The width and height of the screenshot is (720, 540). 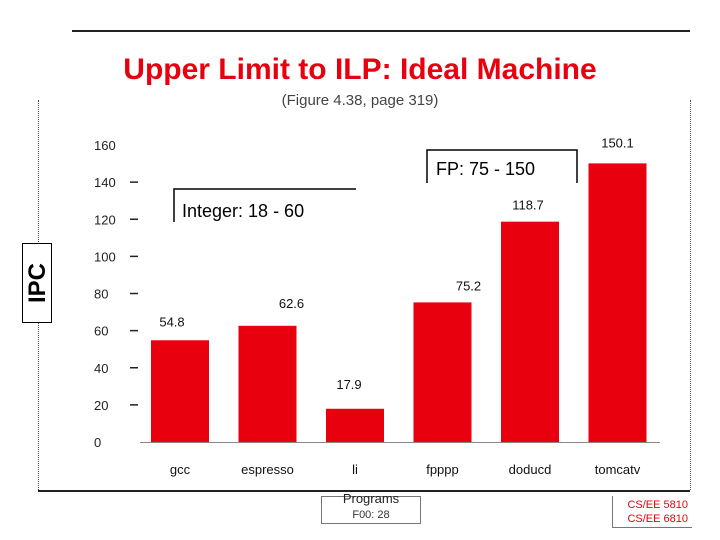 I want to click on y-tick-label: 120, so click(x=105, y=219).